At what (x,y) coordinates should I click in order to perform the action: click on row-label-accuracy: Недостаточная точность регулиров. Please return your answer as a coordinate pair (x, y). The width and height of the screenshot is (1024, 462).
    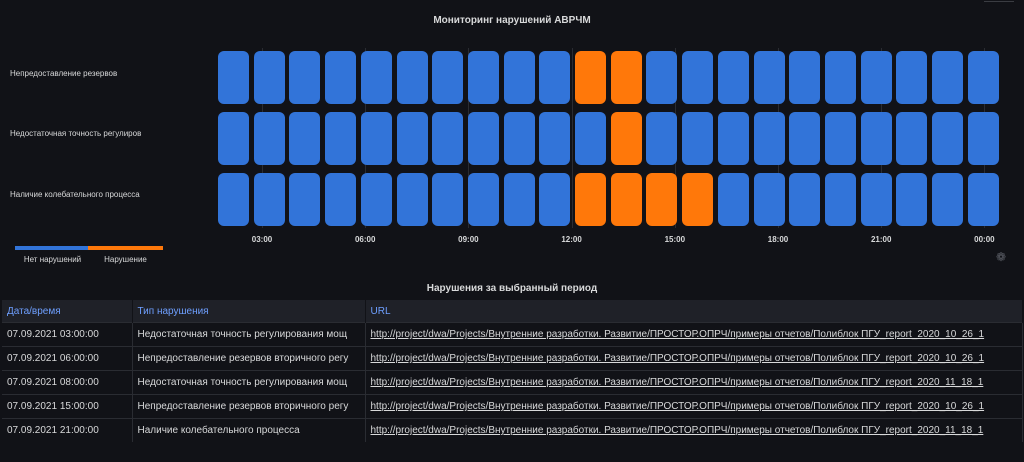
    Looking at the image, I should click on (76, 133).